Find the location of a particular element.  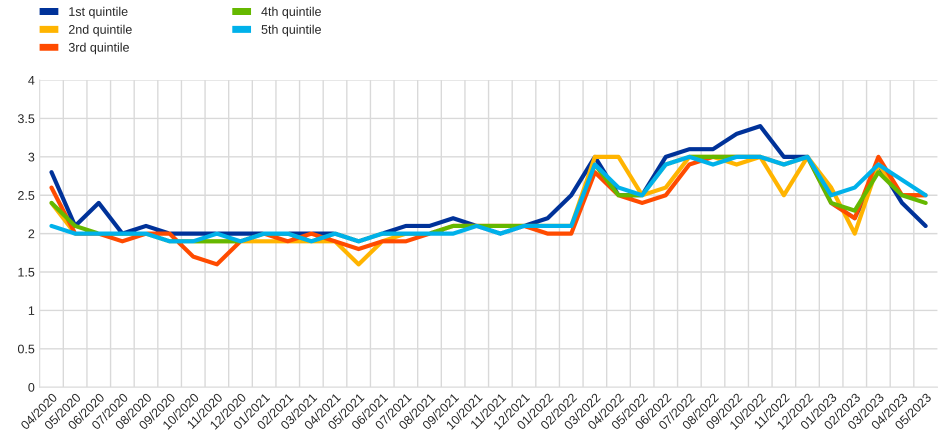

y-tick-label: 2.5 is located at coordinates (26, 195).